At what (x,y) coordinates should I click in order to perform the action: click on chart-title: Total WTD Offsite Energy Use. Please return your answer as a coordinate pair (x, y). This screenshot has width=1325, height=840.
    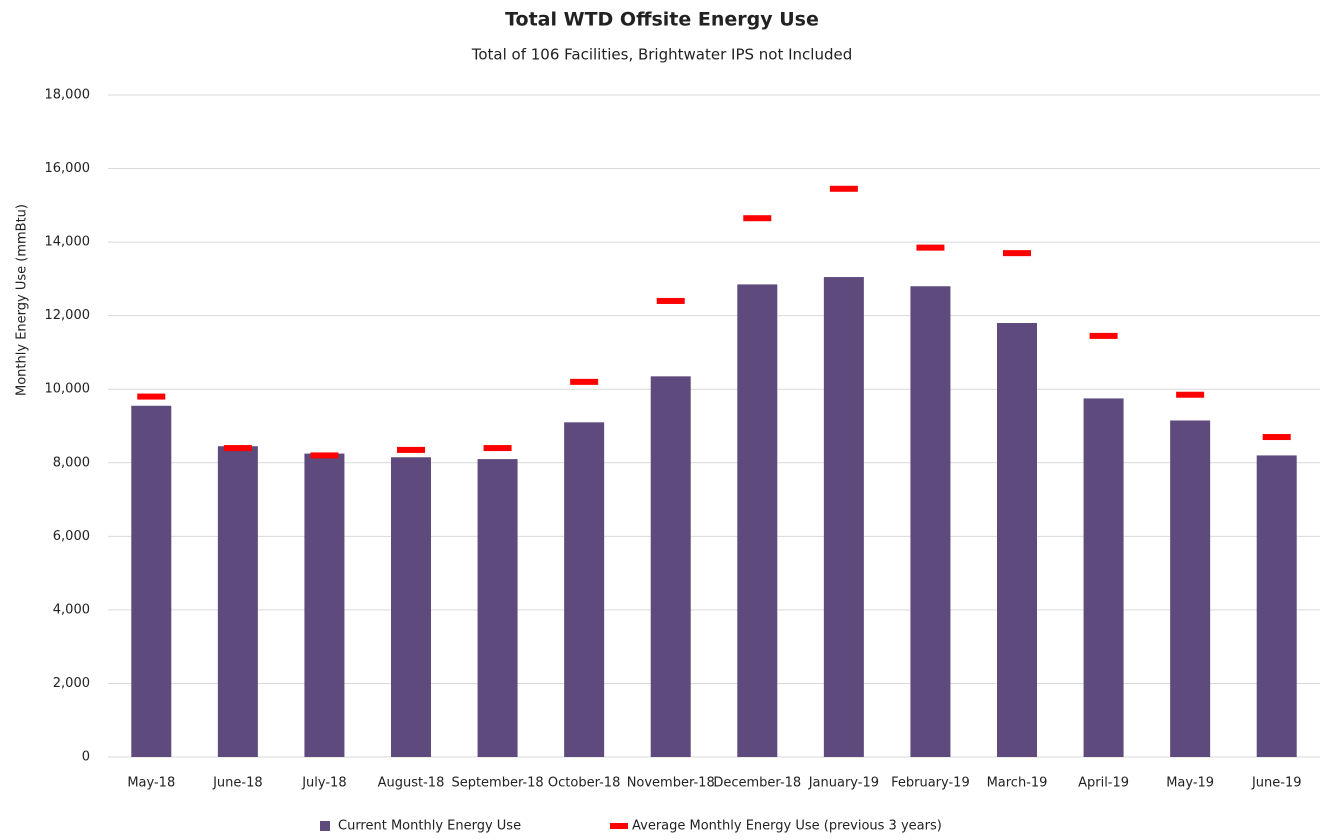
    Looking at the image, I should click on (662, 20).